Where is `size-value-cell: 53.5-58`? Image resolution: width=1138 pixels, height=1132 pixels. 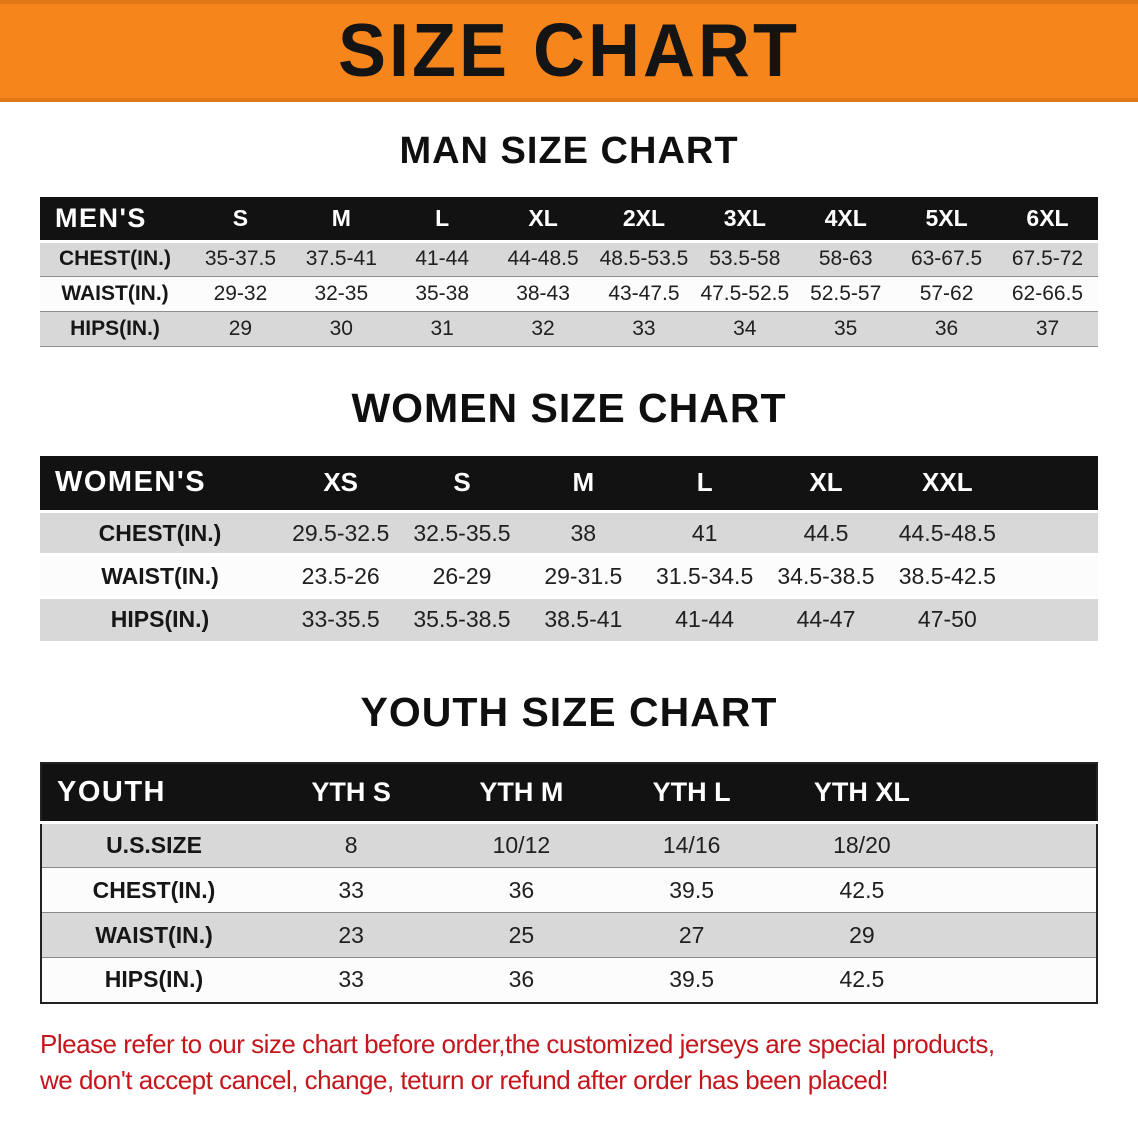
size-value-cell: 53.5-58 is located at coordinates (745, 258).